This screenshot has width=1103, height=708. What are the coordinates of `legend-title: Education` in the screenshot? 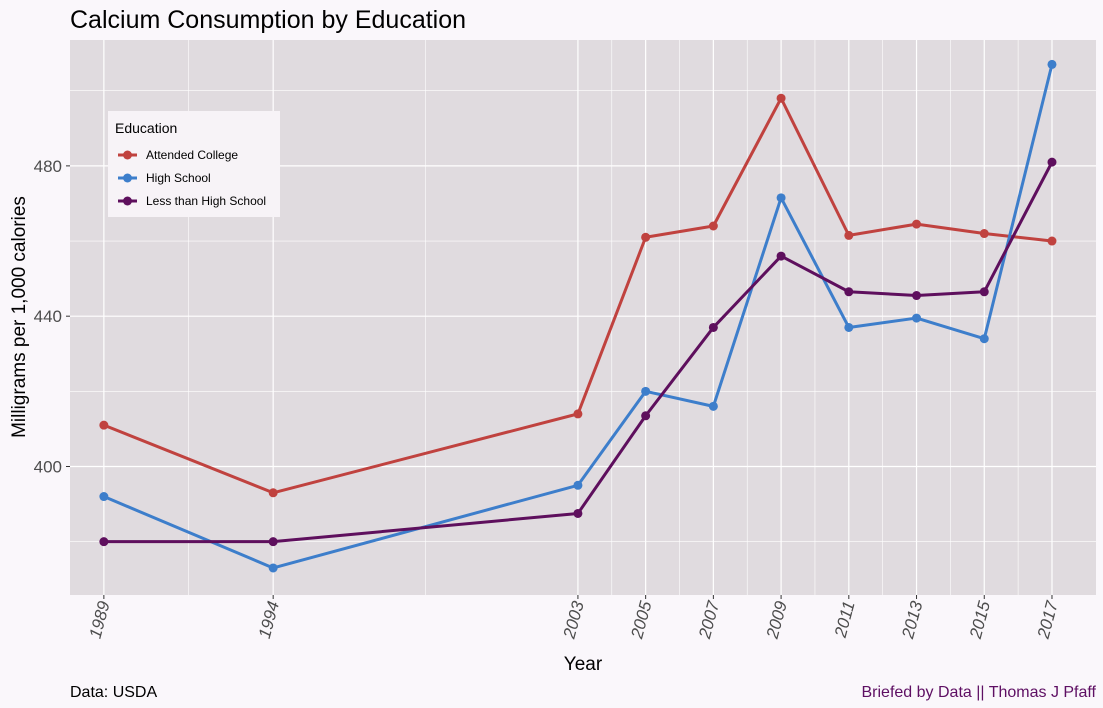 It's located at (146, 128).